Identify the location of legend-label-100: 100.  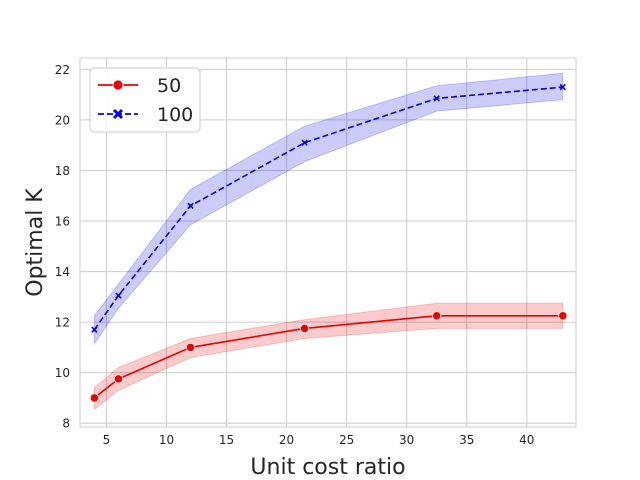
(175, 115).